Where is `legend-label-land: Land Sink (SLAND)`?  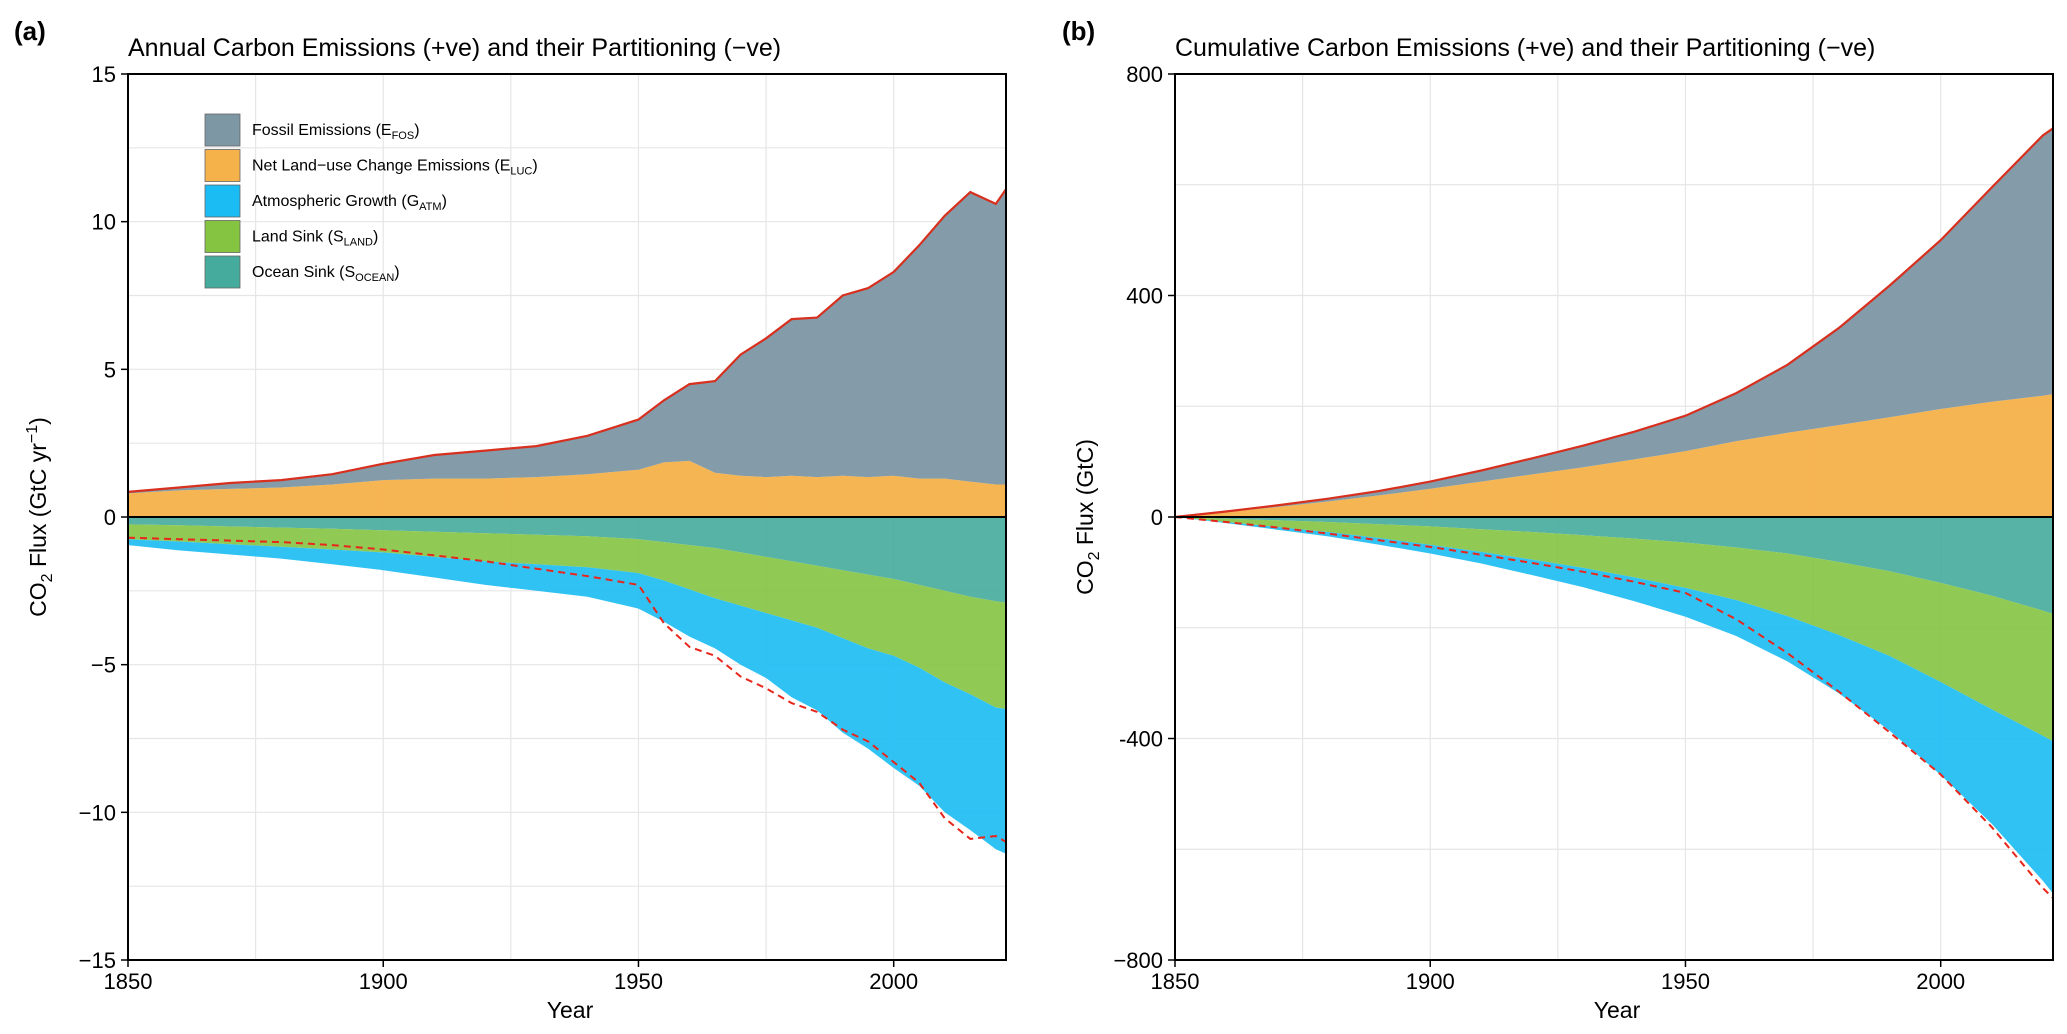 legend-label-land: Land Sink (SLAND) is located at coordinates (315, 239).